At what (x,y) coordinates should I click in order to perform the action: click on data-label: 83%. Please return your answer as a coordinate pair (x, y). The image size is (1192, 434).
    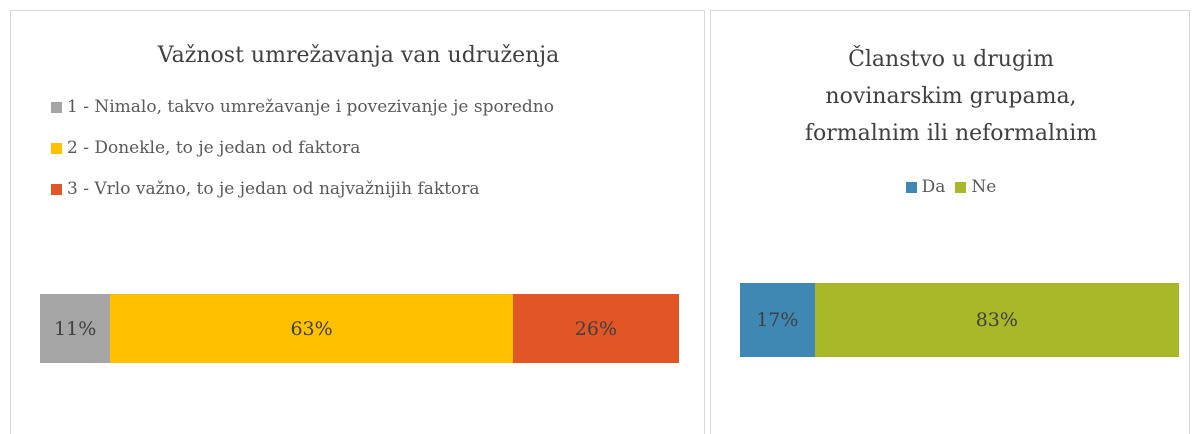
    Looking at the image, I should click on (996, 320).